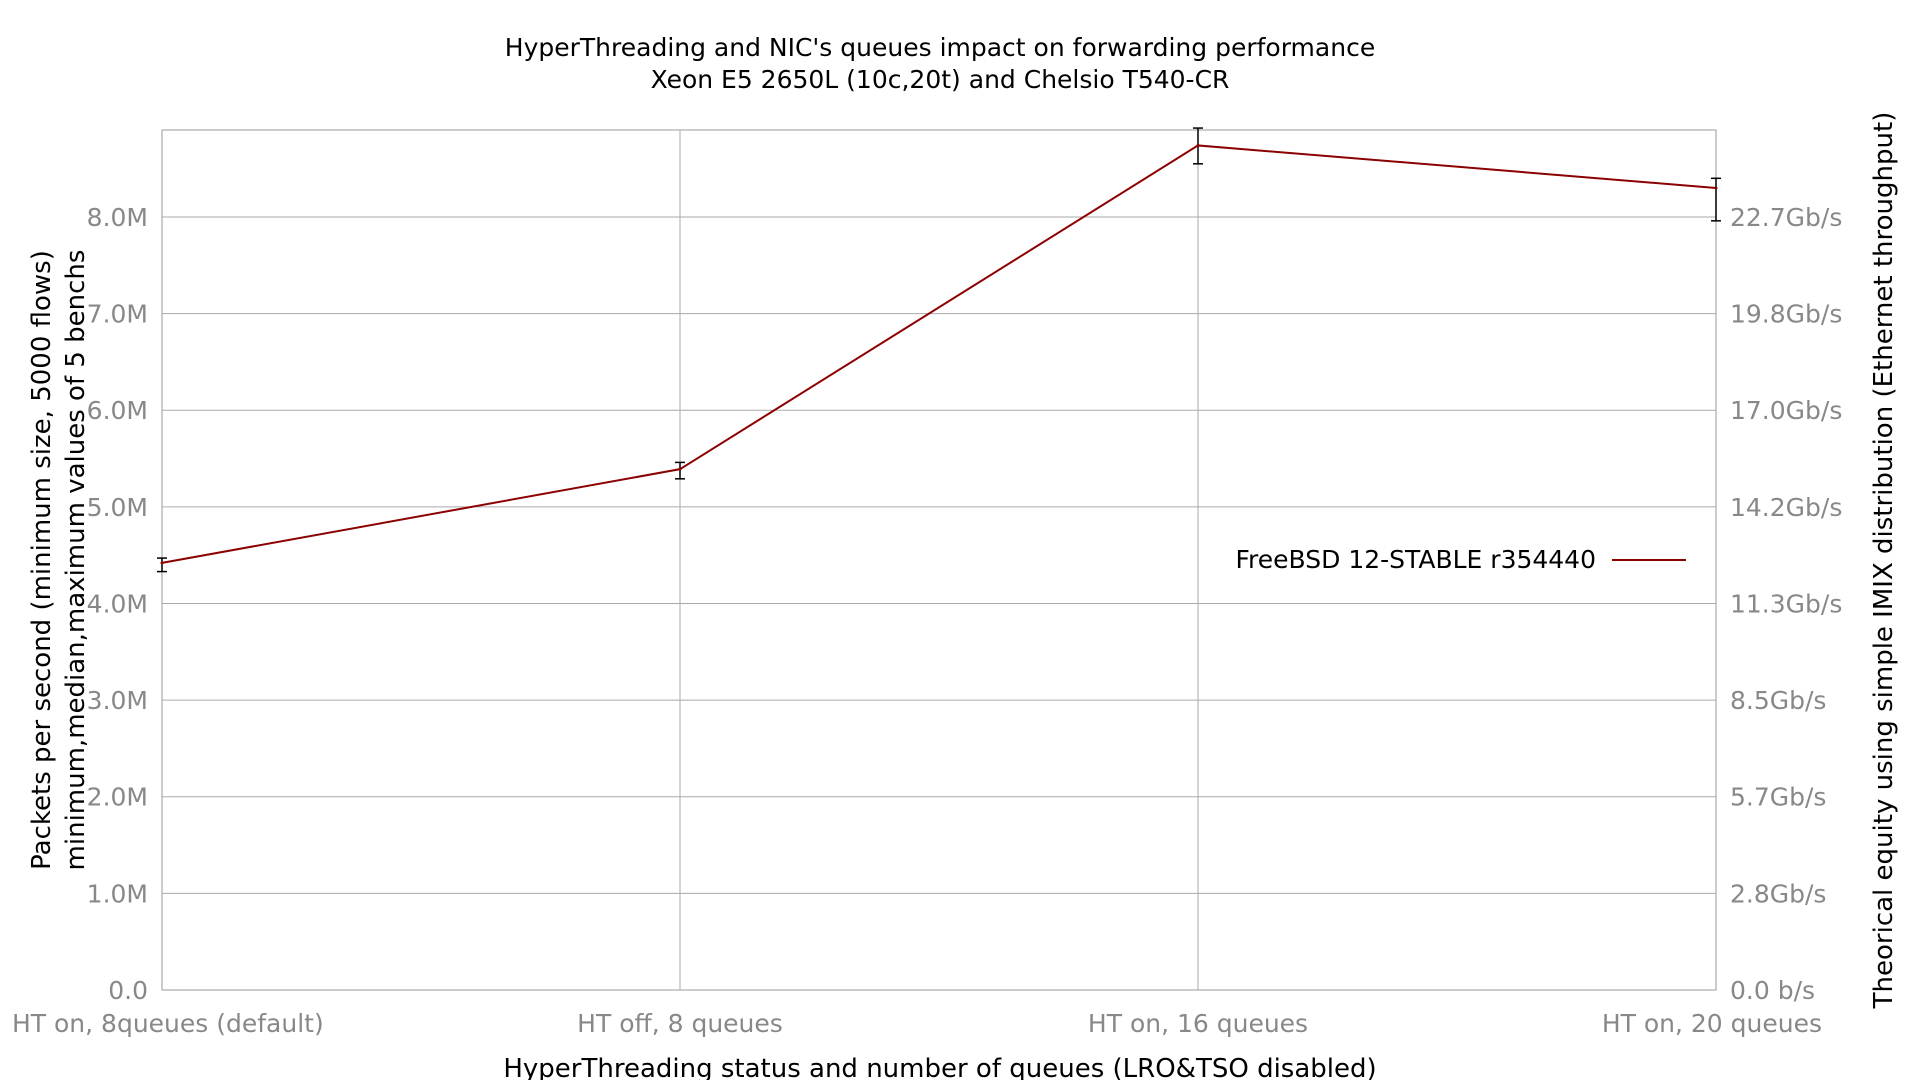  I want to click on x-tick-label: HT on, 8queues (default), so click(168, 1023).